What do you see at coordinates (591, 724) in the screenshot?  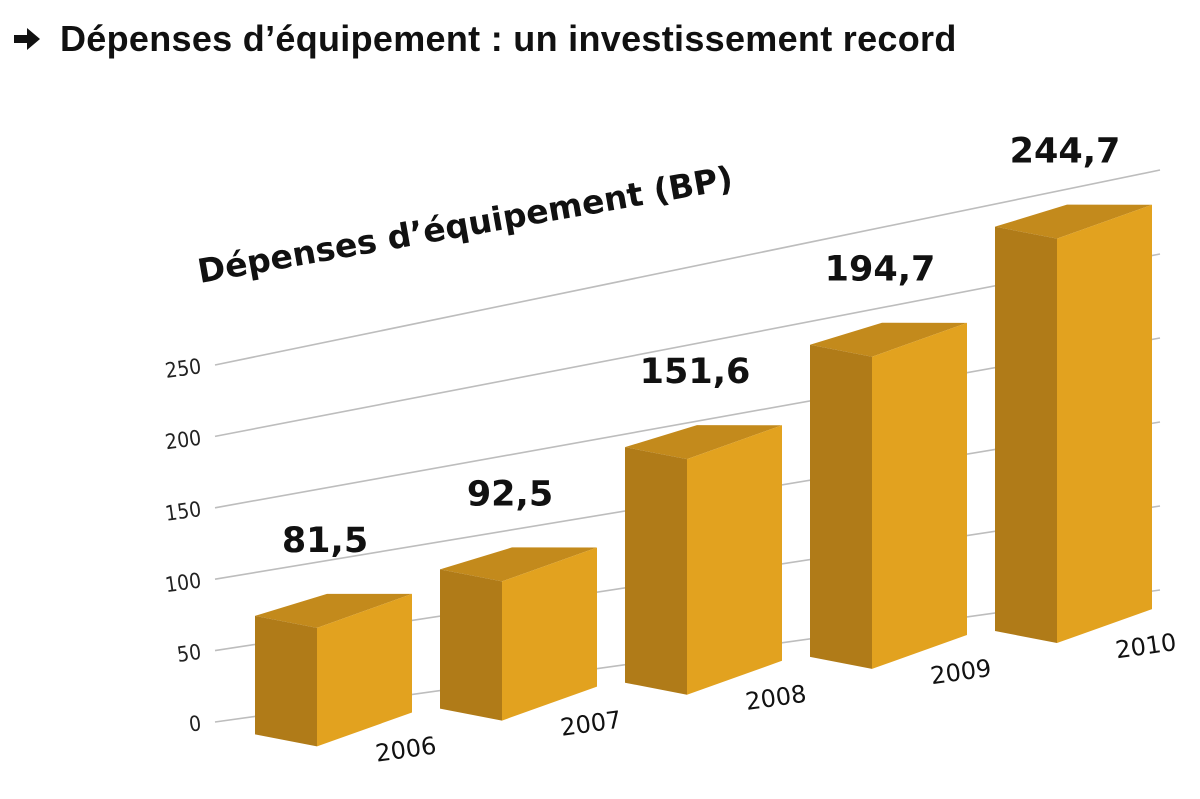 I see `x-tick-label: 2007` at bounding box center [591, 724].